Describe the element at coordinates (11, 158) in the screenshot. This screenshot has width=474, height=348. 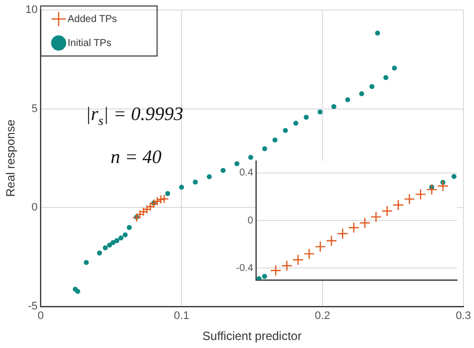
I see `y-axis-title: Real response` at that location.